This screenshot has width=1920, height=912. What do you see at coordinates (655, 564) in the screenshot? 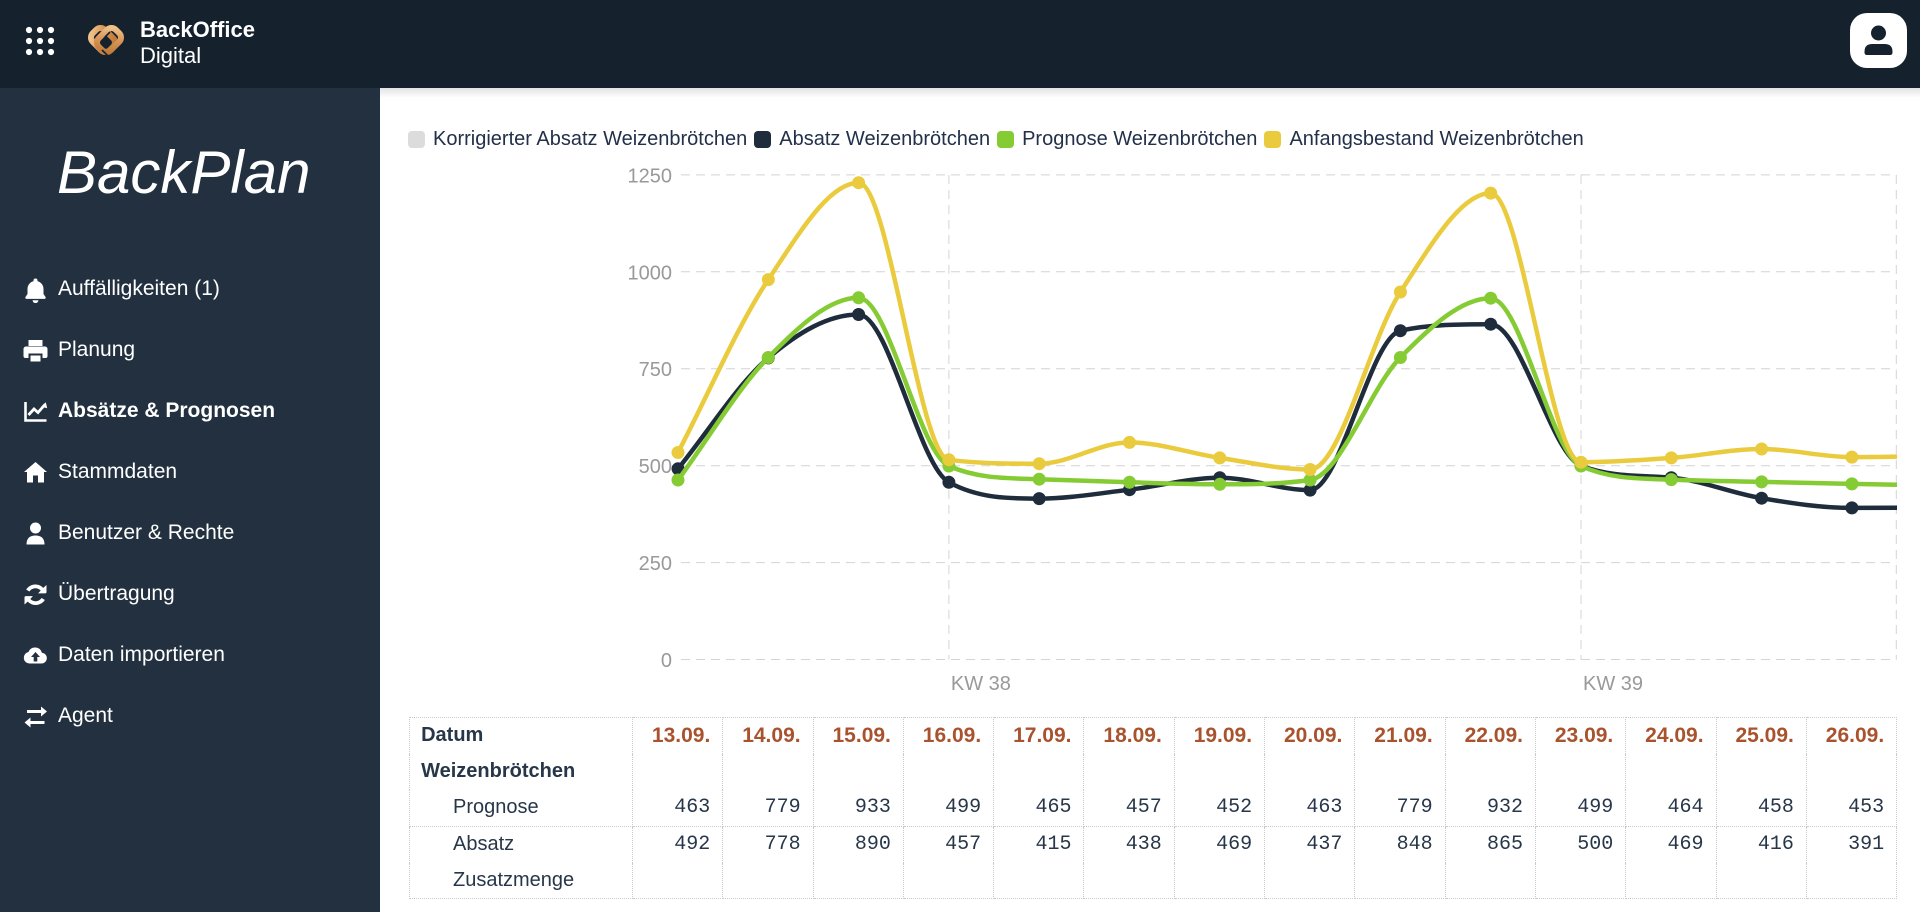
I see `svg-text: 250` at bounding box center [655, 564].